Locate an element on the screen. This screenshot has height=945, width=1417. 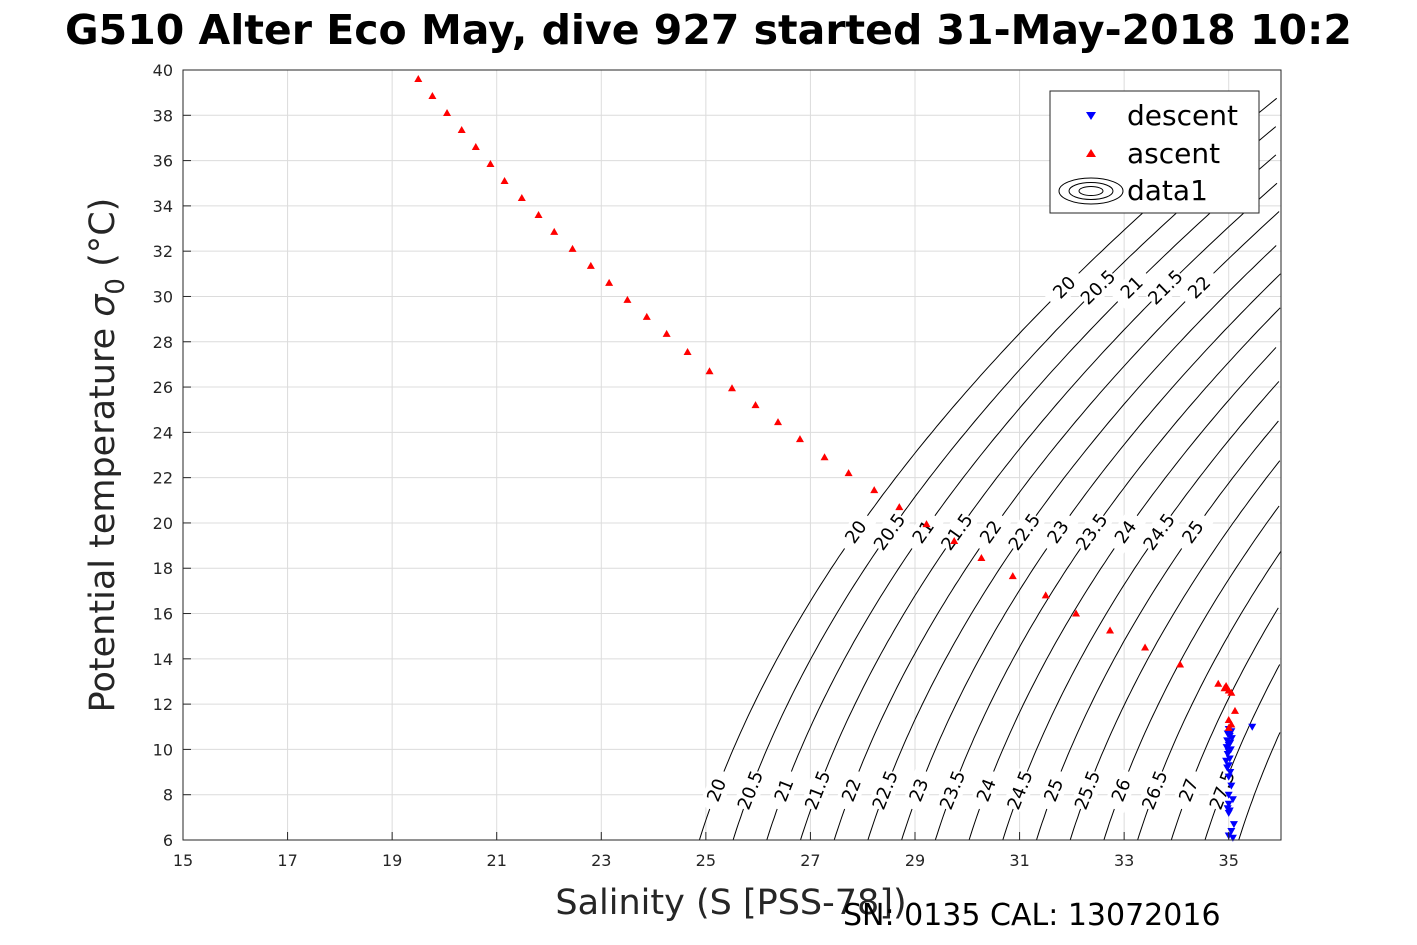
legend: descent ascent data1 is located at coordinates (1154, 152).